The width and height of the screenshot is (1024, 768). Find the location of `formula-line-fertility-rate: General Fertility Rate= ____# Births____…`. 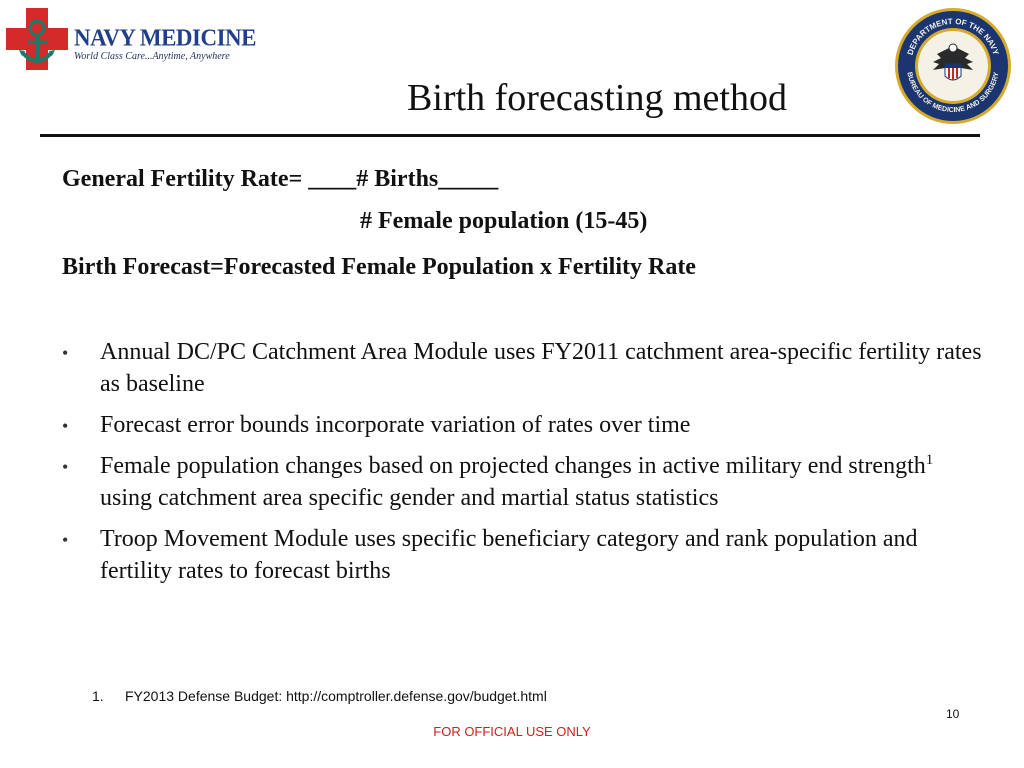

formula-line-fertility-rate: General Fertility Rate= ____# Births____… is located at coordinates (280, 179).